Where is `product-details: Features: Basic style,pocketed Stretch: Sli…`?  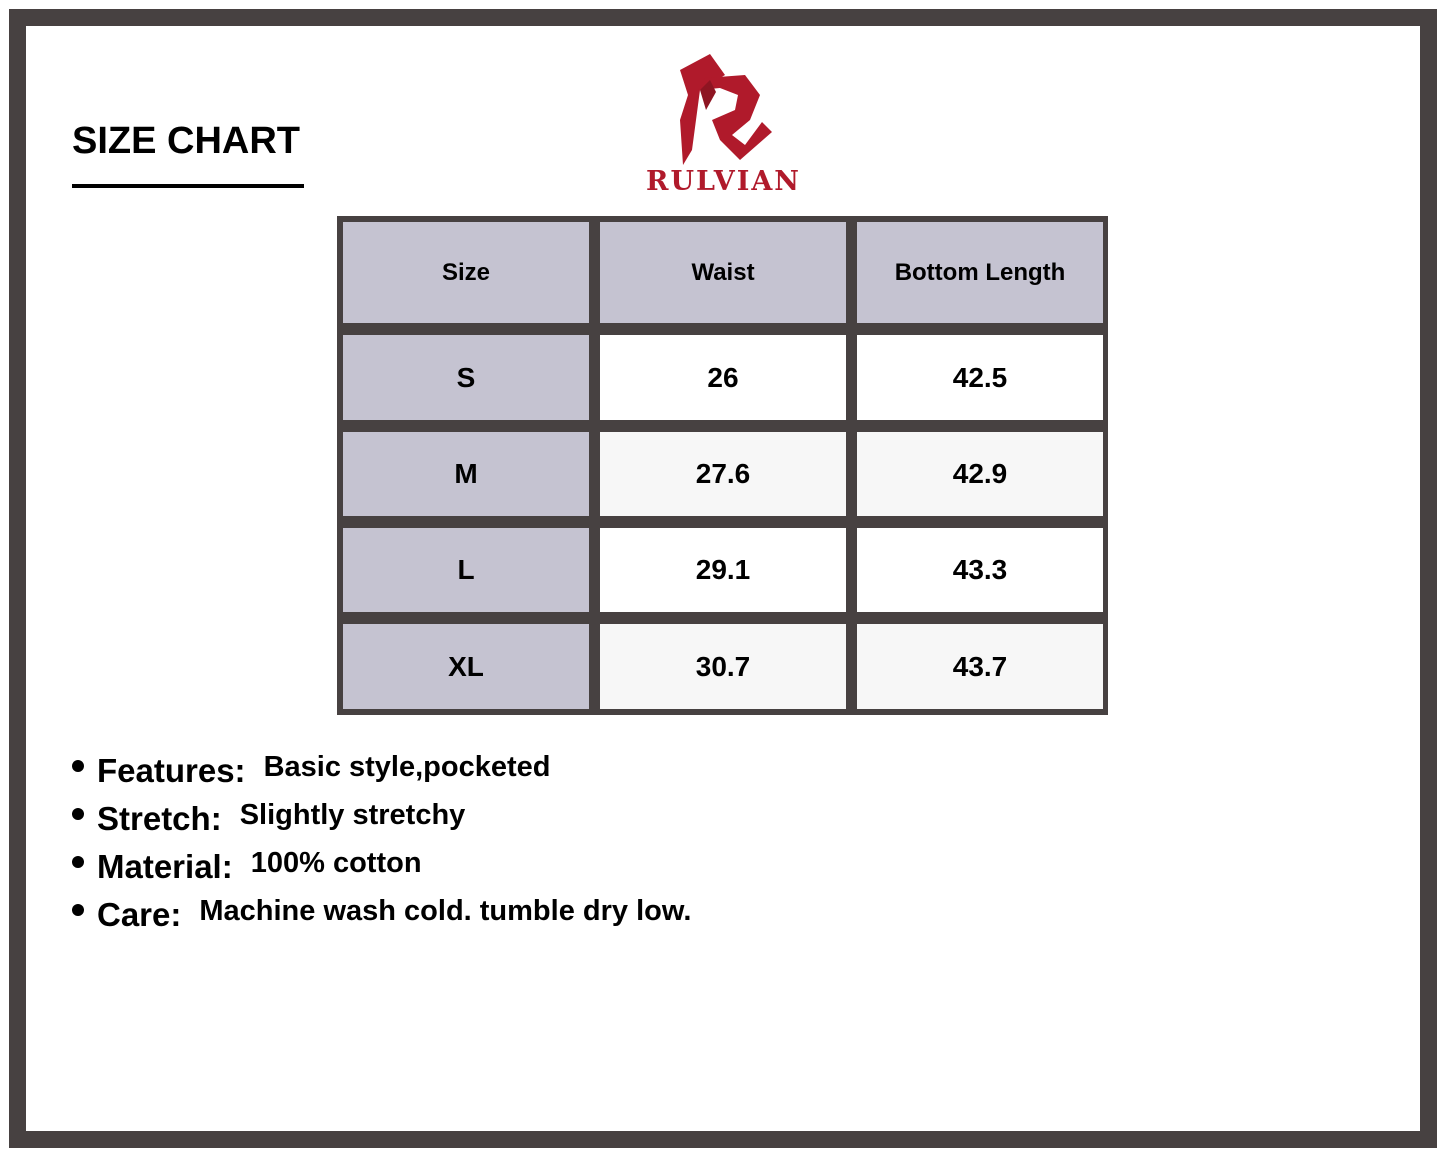
product-details: Features: Basic style,pocketed Stretch: Sli… is located at coordinates (382, 847).